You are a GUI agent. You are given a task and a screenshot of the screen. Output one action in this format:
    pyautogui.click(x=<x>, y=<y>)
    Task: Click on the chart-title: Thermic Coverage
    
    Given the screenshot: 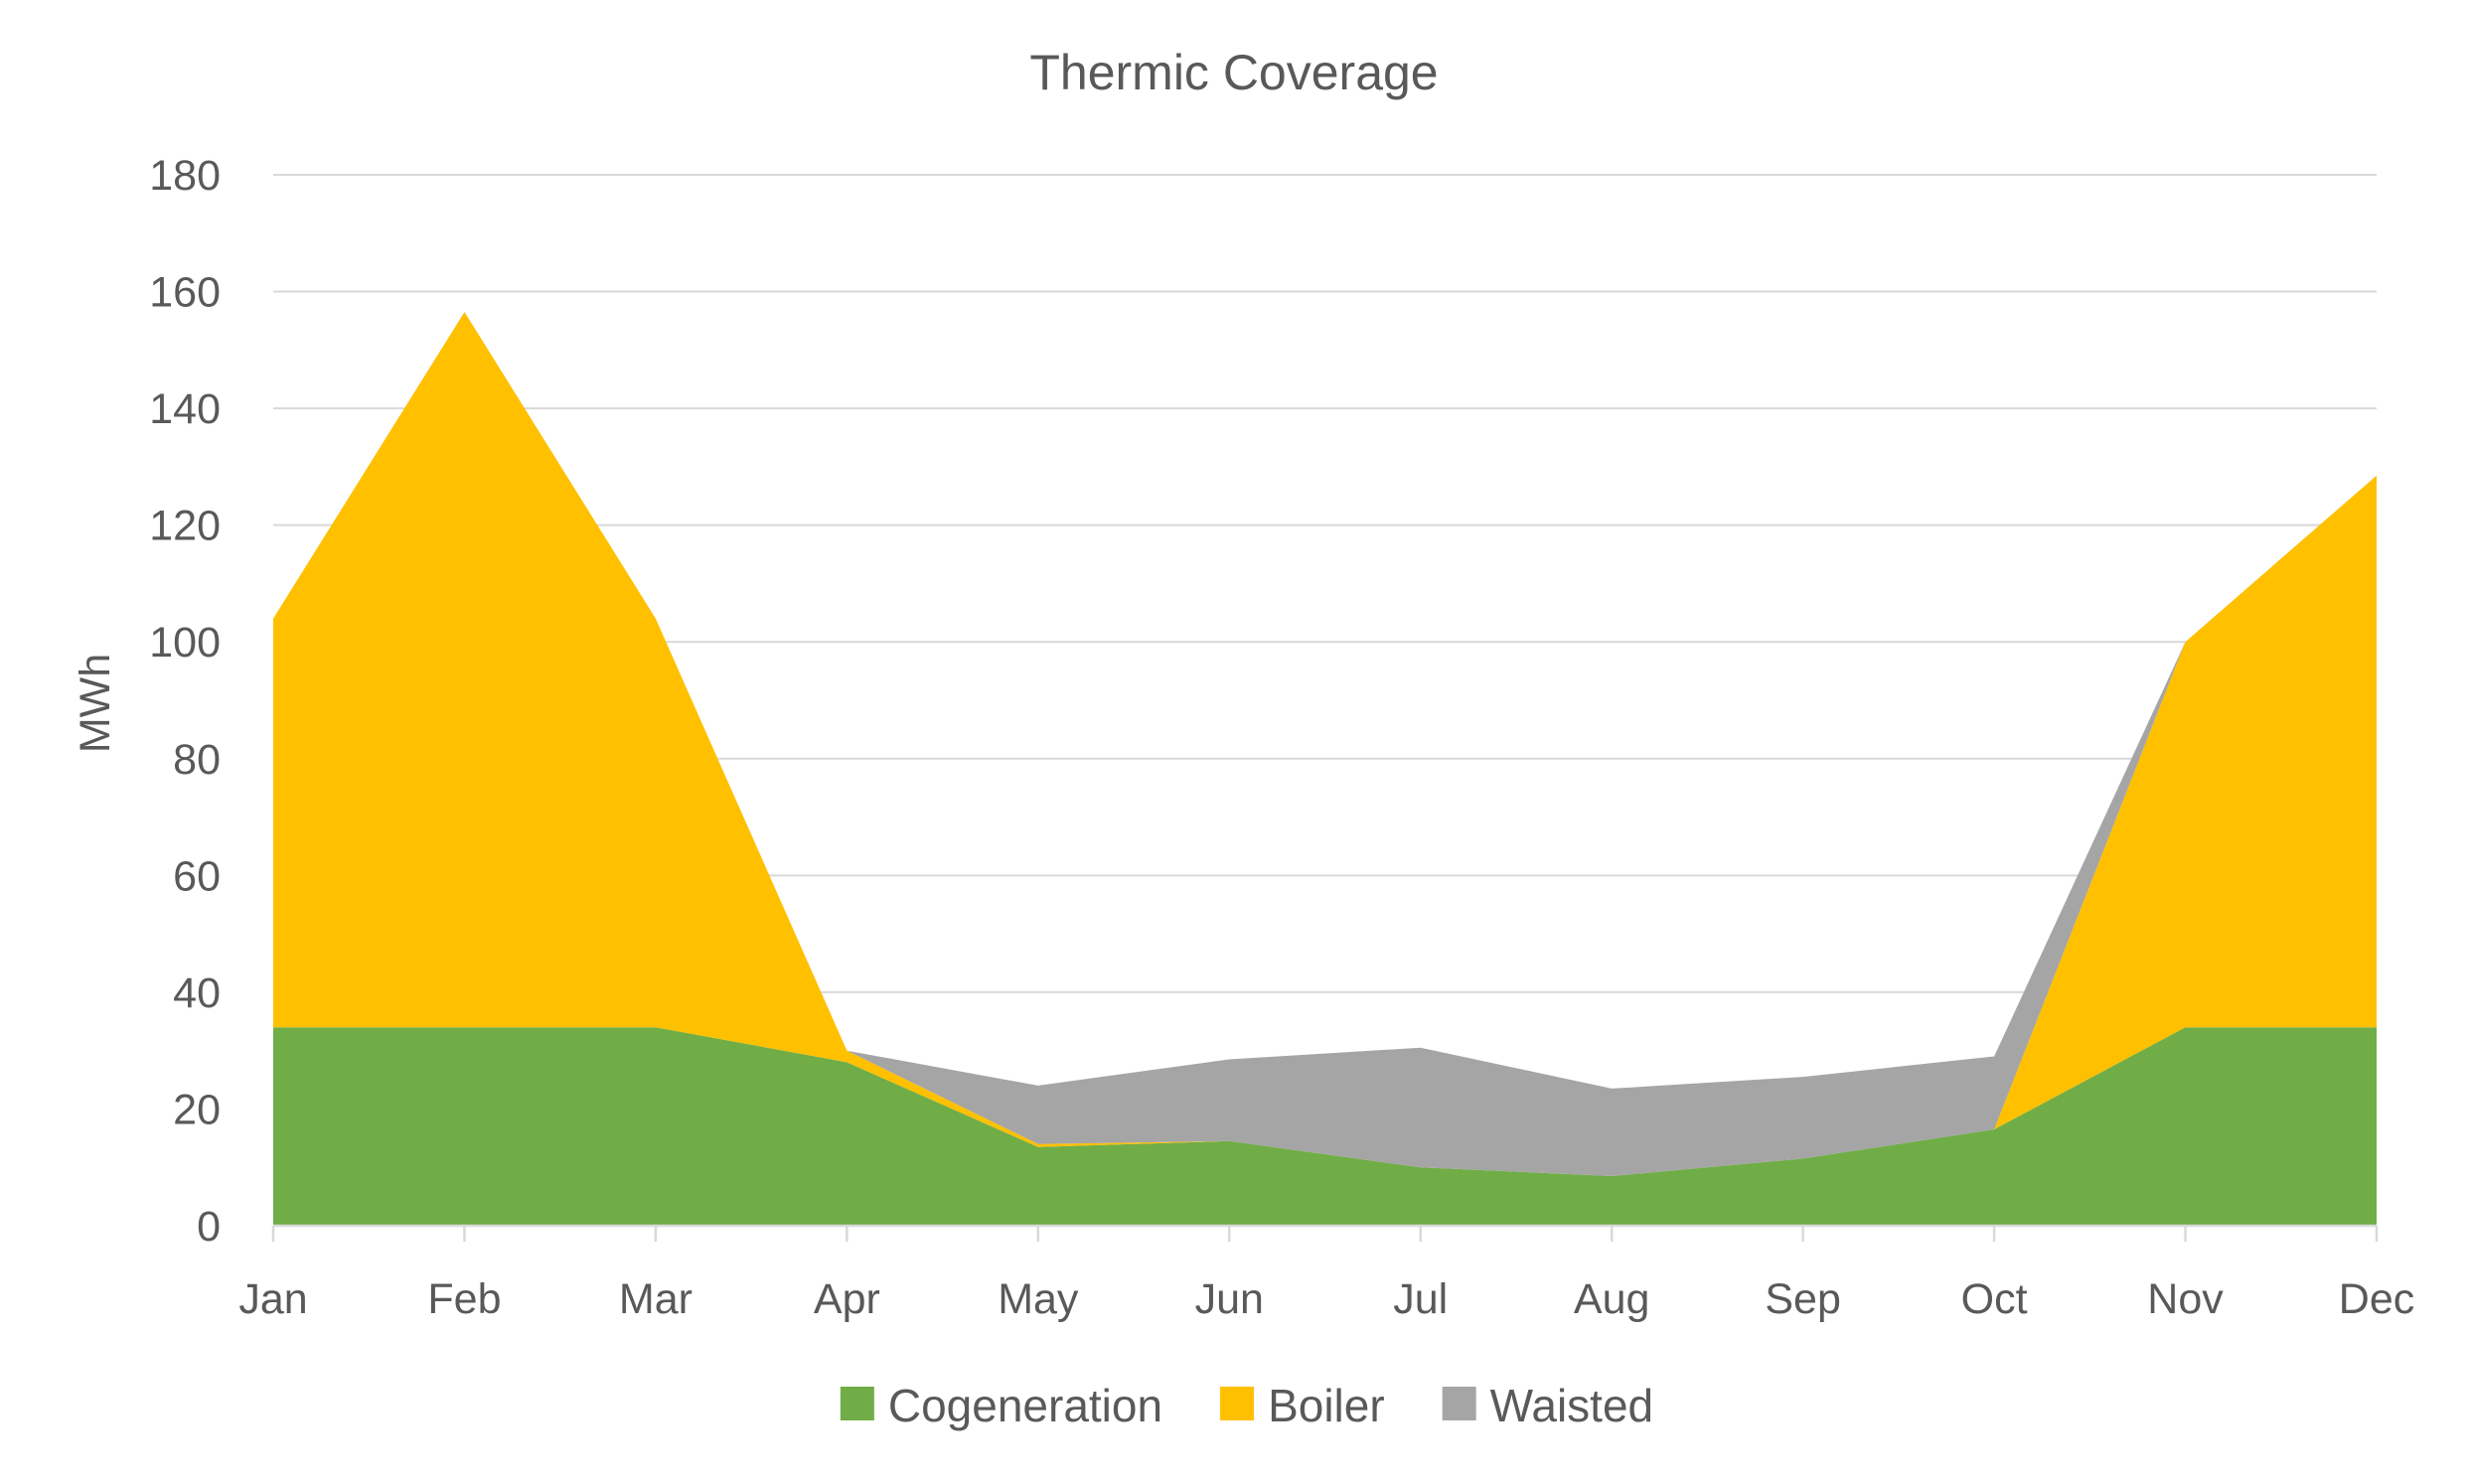 What is the action you would take?
    pyautogui.click(x=1233, y=72)
    